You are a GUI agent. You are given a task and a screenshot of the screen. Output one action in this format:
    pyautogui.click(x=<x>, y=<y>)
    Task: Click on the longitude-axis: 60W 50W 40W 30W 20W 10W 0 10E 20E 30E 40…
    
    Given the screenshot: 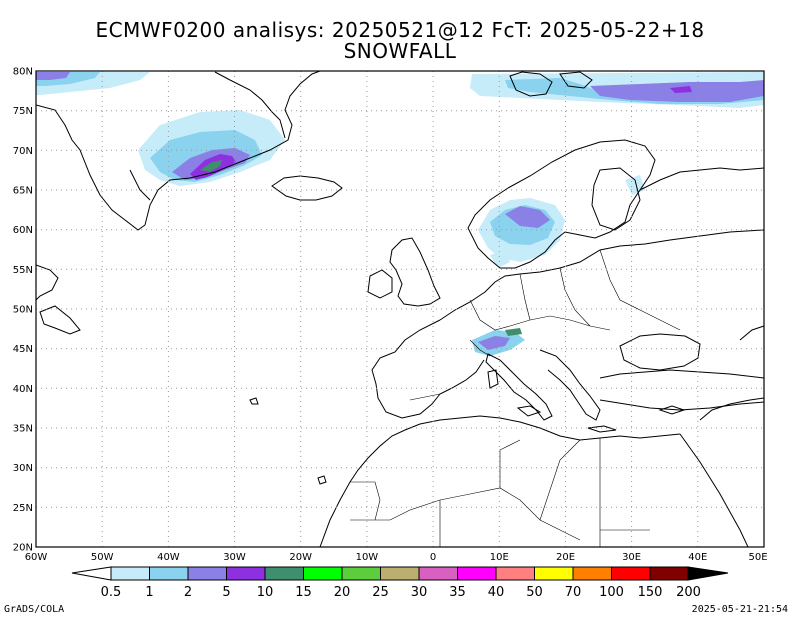 What is the action you would take?
    pyautogui.click(x=396, y=557)
    